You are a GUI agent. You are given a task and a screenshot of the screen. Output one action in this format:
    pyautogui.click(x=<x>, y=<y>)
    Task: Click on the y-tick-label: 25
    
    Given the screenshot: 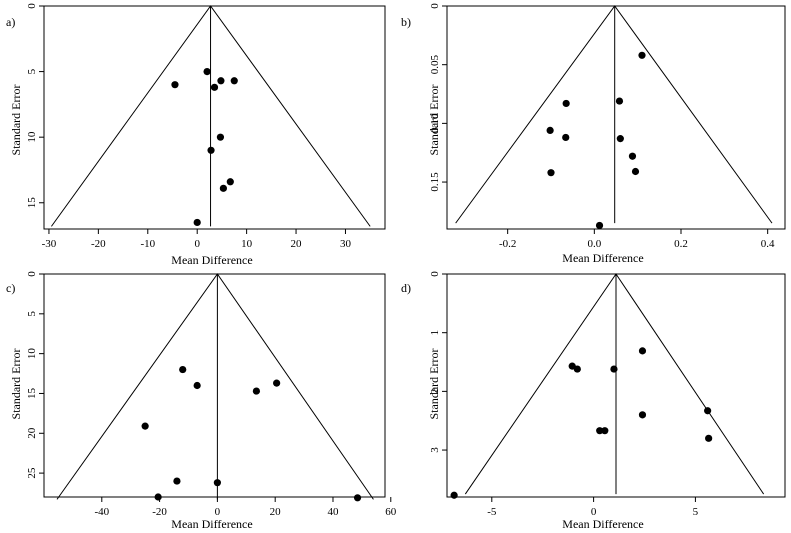 What is the action you would take?
    pyautogui.click(x=32, y=473)
    